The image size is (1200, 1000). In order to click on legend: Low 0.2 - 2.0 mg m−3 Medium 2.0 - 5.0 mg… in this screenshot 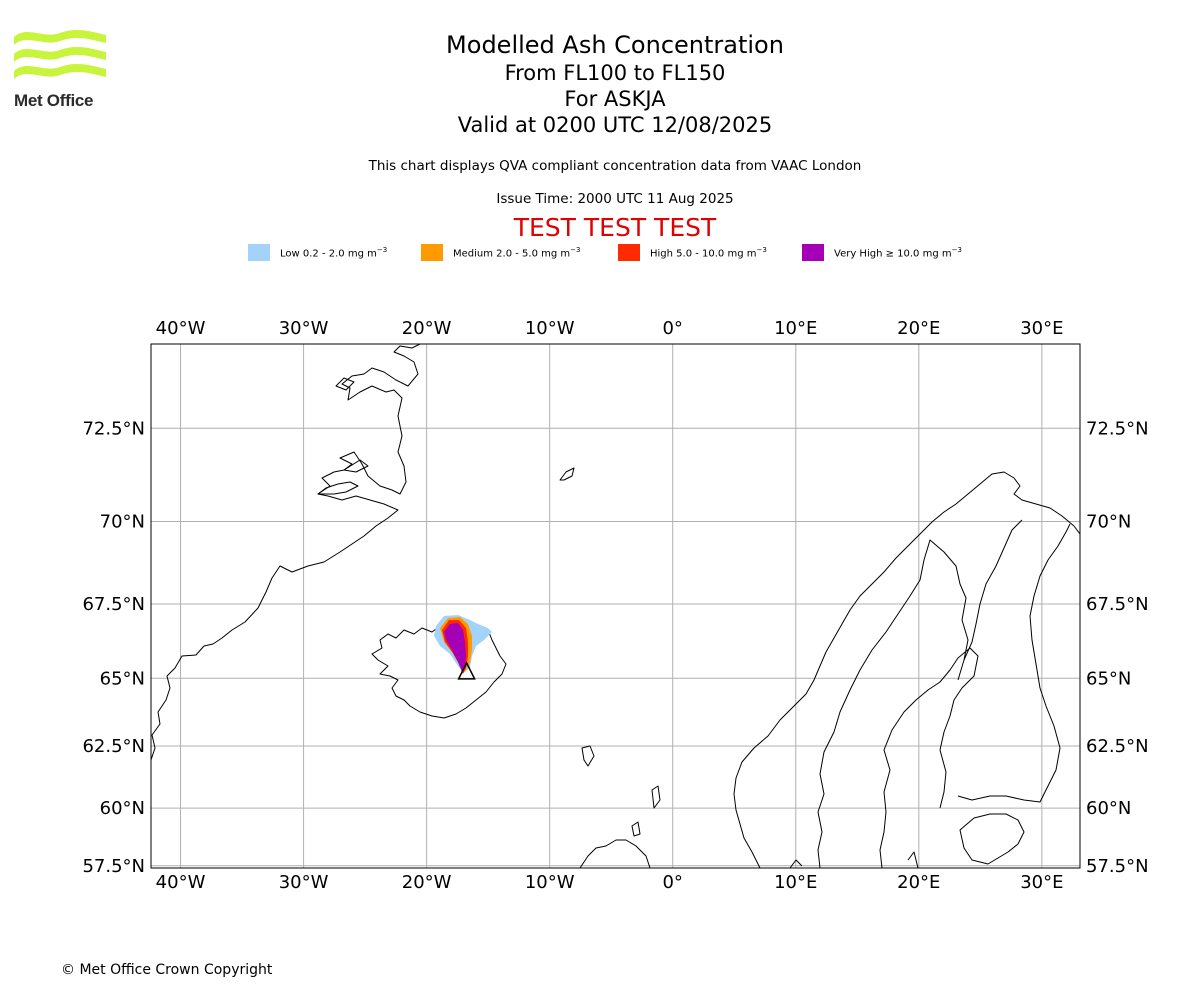, I will do `click(600, 254)`.